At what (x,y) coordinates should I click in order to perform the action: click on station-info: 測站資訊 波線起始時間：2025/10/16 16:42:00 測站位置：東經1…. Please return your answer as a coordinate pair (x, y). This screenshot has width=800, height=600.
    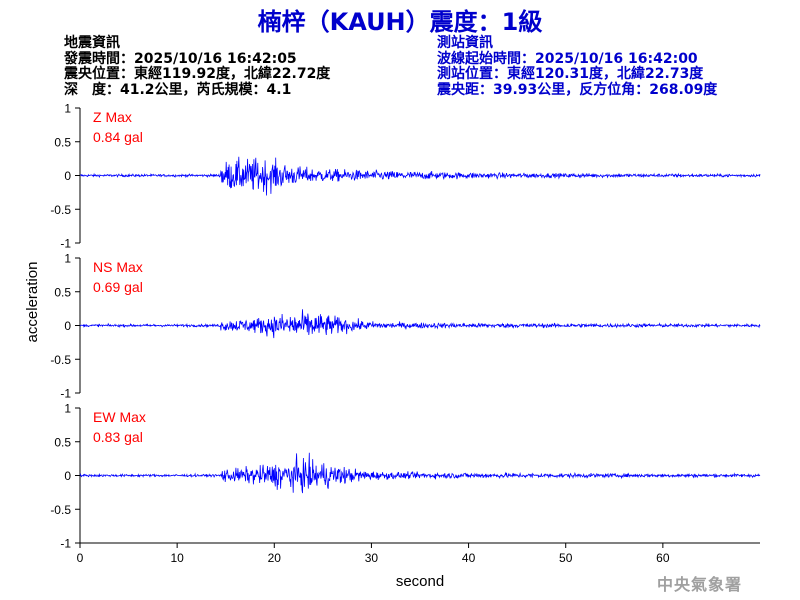
    Looking at the image, I should click on (577, 66).